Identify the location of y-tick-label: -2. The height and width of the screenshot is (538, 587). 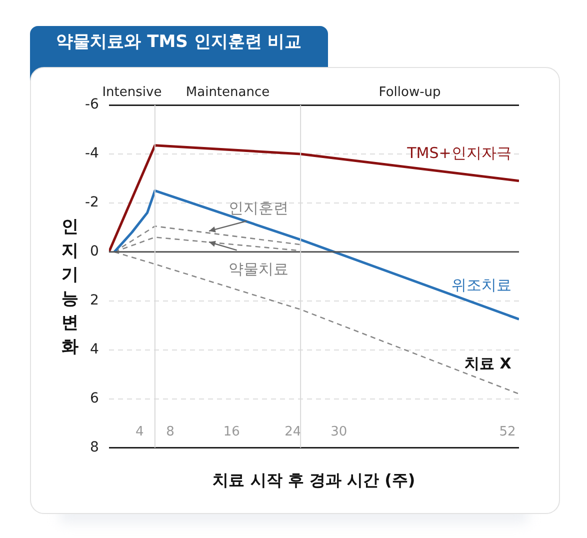
(91, 202).